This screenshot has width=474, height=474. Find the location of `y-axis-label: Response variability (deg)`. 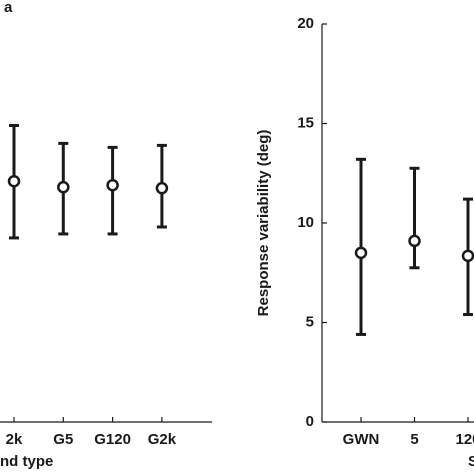

y-axis-label: Response variability (deg) is located at coordinates (263, 223).